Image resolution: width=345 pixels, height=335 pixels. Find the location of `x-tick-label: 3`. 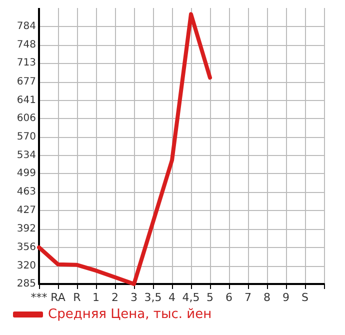

x-tick-label: 3 is located at coordinates (134, 297).